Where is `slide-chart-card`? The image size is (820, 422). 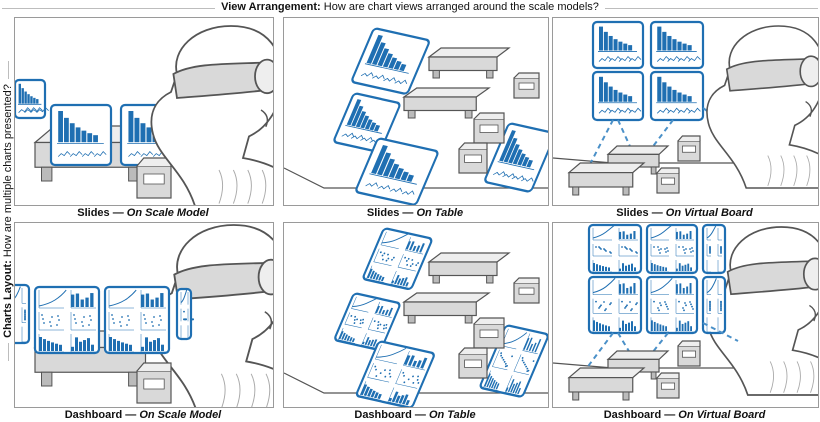
slide-chart-card is located at coordinates (618, 45).